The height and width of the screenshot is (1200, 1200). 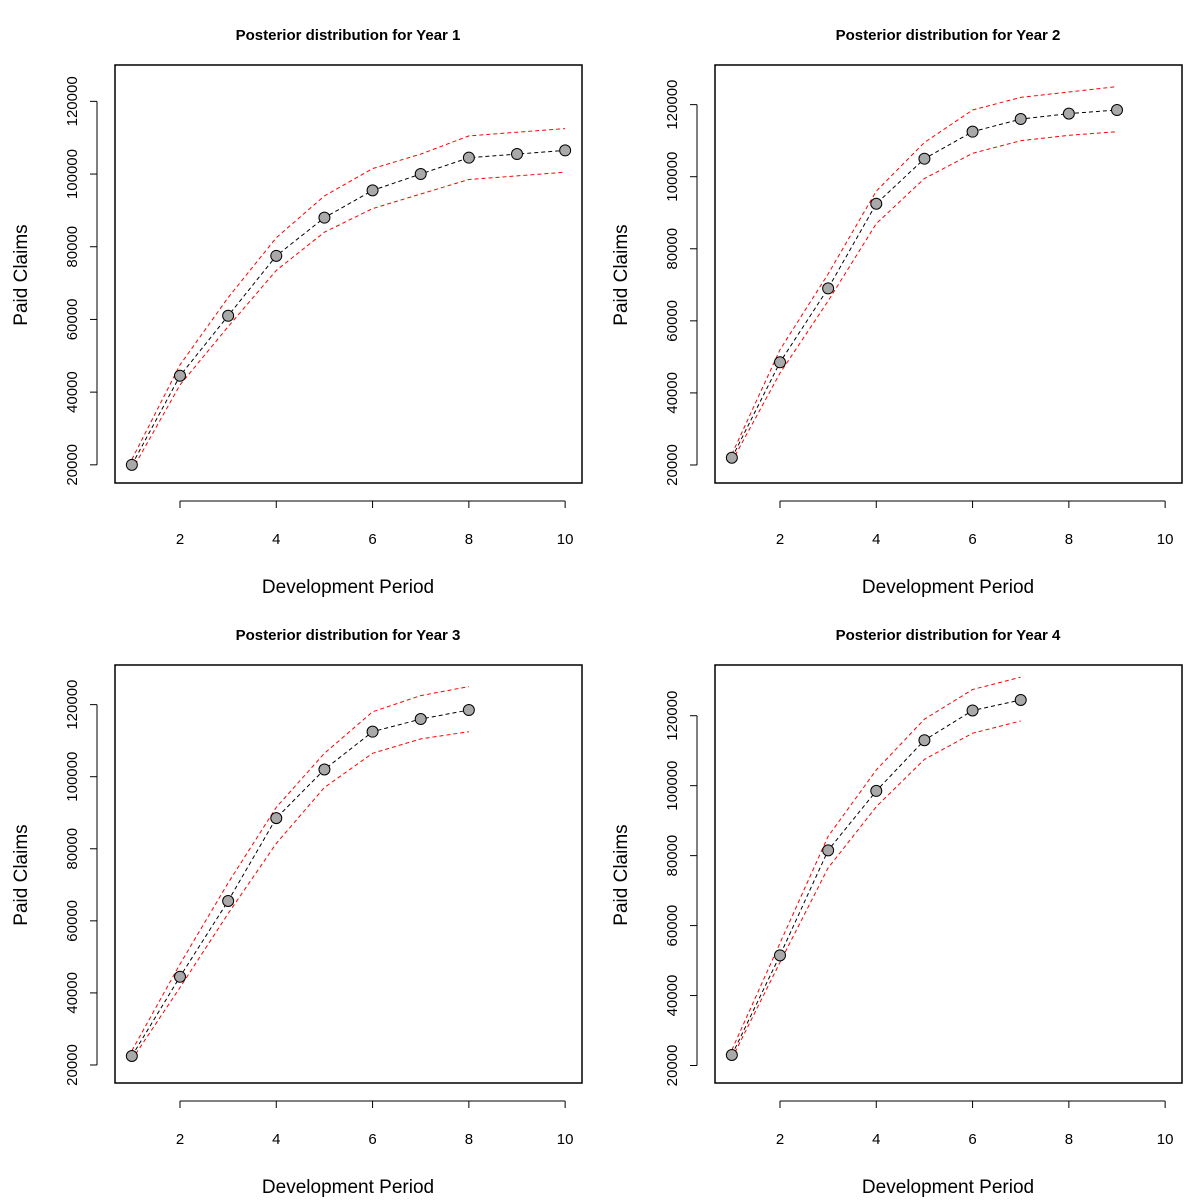 I want to click on chart-title: Posterior distribution for Year 1, so click(x=348, y=35).